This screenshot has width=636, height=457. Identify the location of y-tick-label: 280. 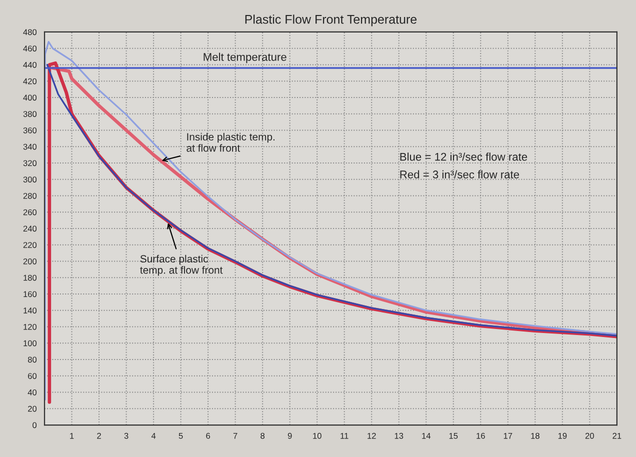
(30, 195).